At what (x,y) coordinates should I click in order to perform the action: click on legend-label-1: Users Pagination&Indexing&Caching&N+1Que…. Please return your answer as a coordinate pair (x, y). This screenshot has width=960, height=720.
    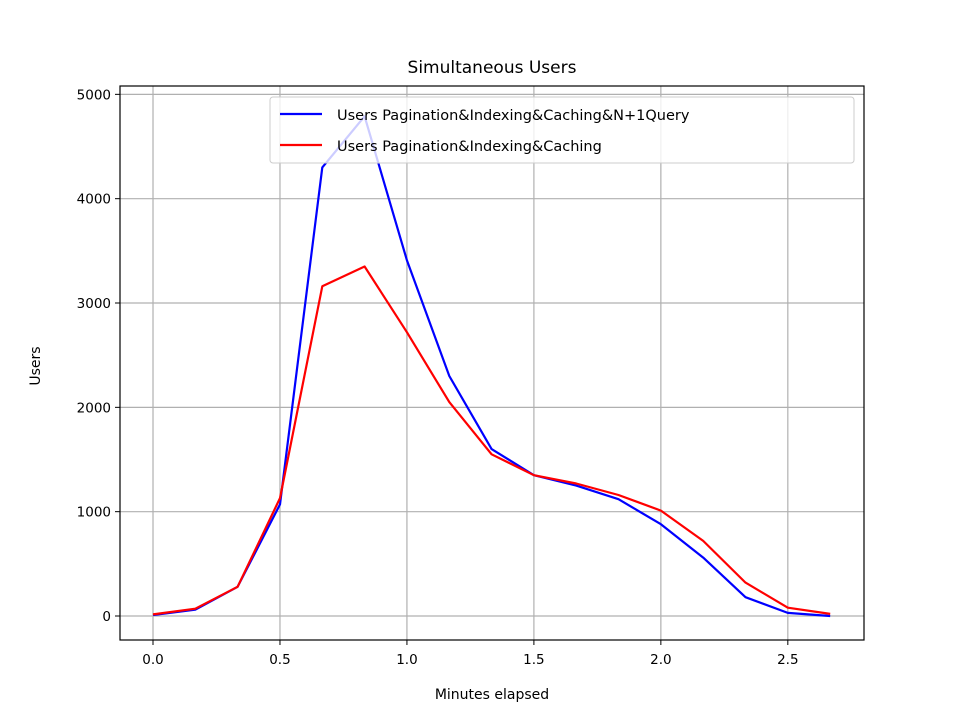
    Looking at the image, I should click on (513, 116).